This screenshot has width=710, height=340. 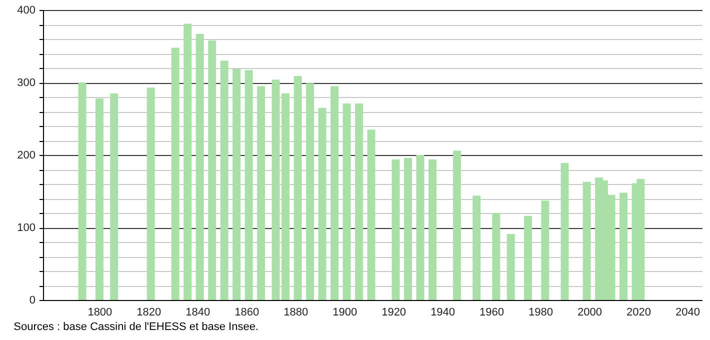 What do you see at coordinates (32, 300) in the screenshot?
I see `y-tick-label: 0` at bounding box center [32, 300].